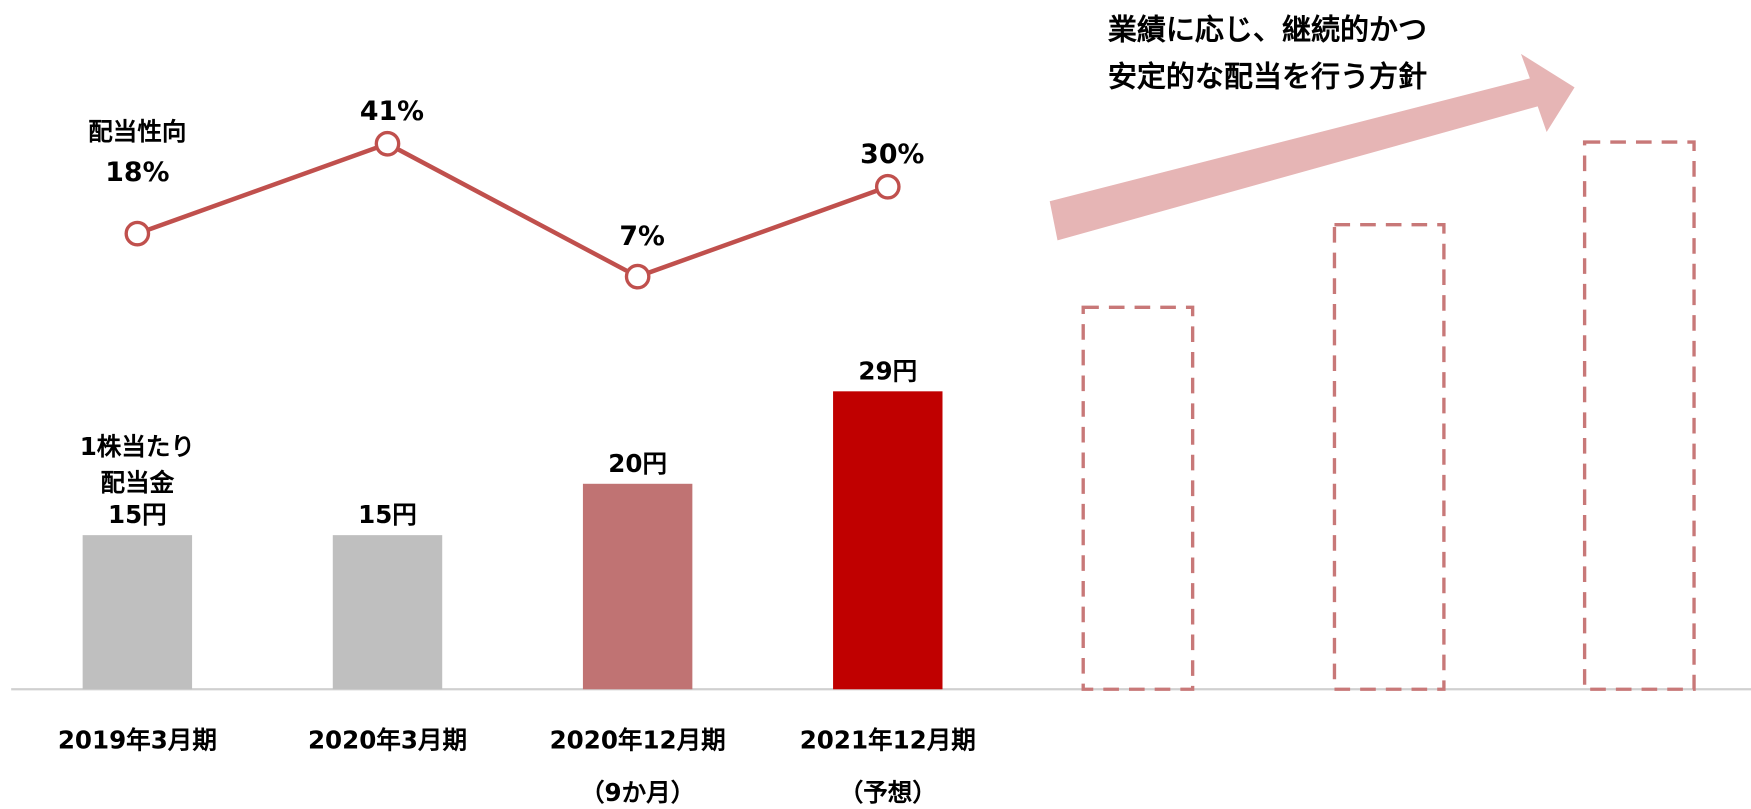 The height and width of the screenshot is (809, 1751). Describe the element at coordinates (138, 482) in the screenshot. I see `series-label-part: 配当金` at that location.